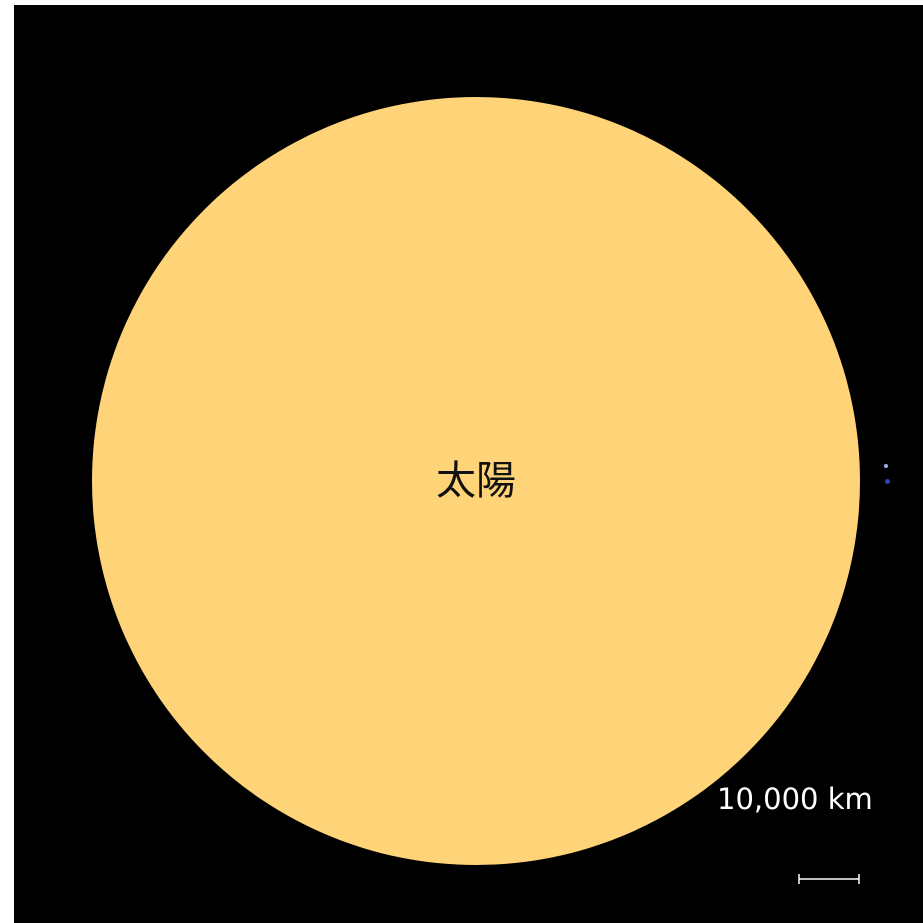 The width and height of the screenshot is (923, 923). Describe the element at coordinates (886, 466) in the screenshot. I see `small-body-light` at that location.